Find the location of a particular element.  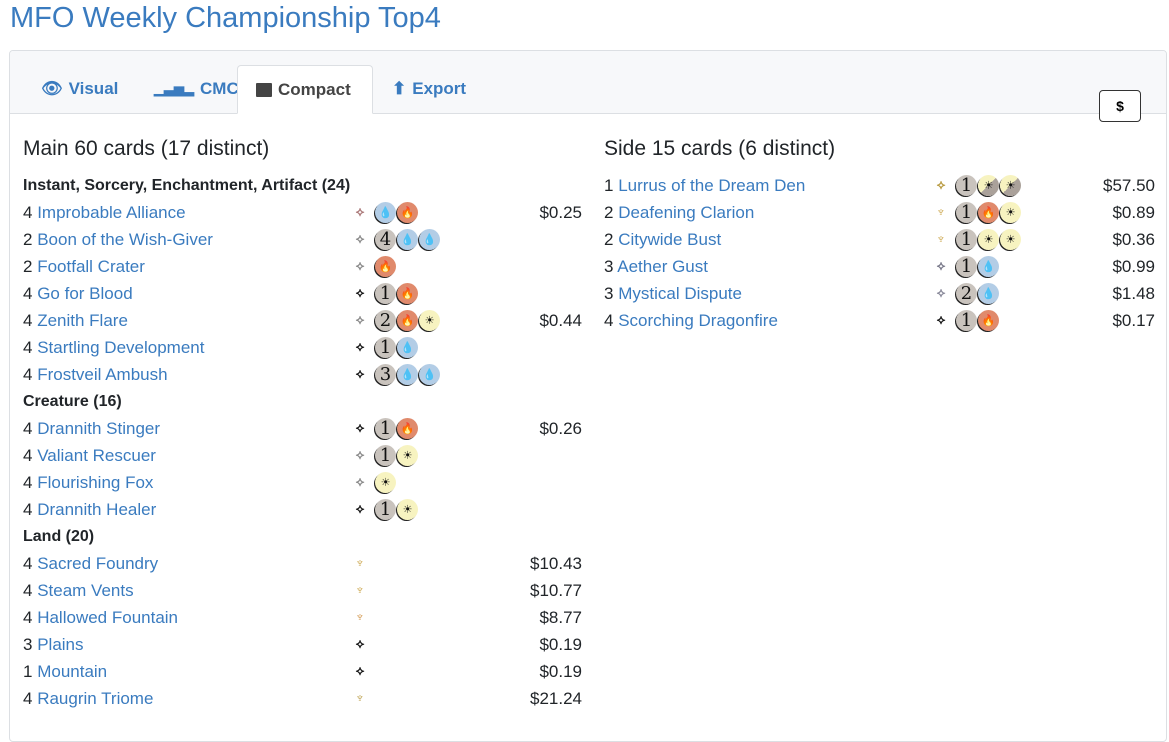

card-row: 4 Startling Development ⟡ 1 💧 is located at coordinates (302, 347).